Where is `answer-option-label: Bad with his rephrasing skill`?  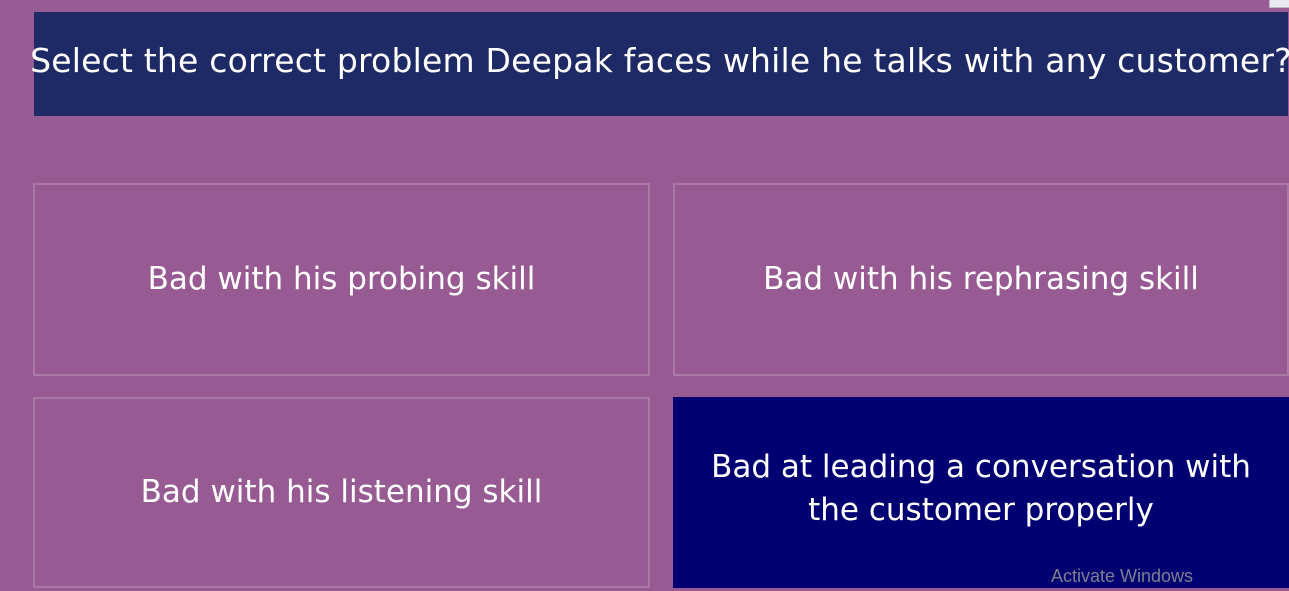 answer-option-label: Bad with his rephrasing skill is located at coordinates (981, 279).